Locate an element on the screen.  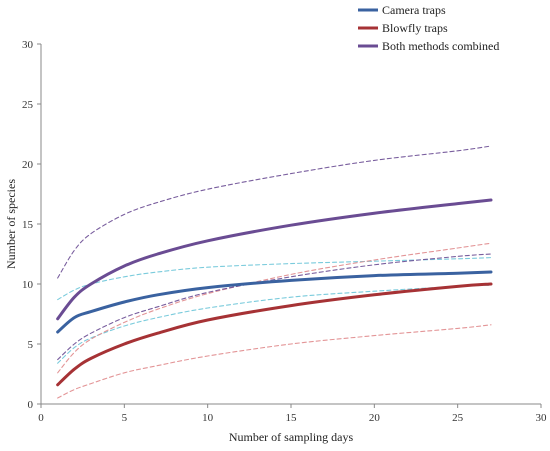
y-tick-label: 20 is located at coordinates (28, 165).